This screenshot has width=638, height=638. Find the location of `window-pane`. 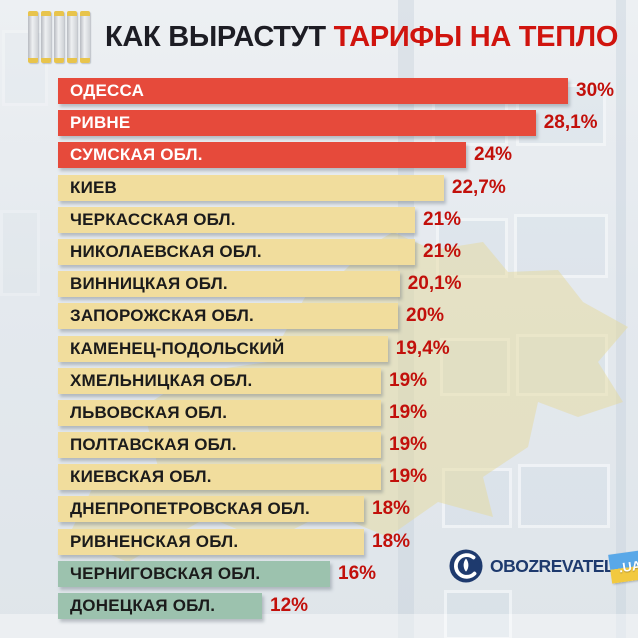

window-pane is located at coordinates (20, 253).